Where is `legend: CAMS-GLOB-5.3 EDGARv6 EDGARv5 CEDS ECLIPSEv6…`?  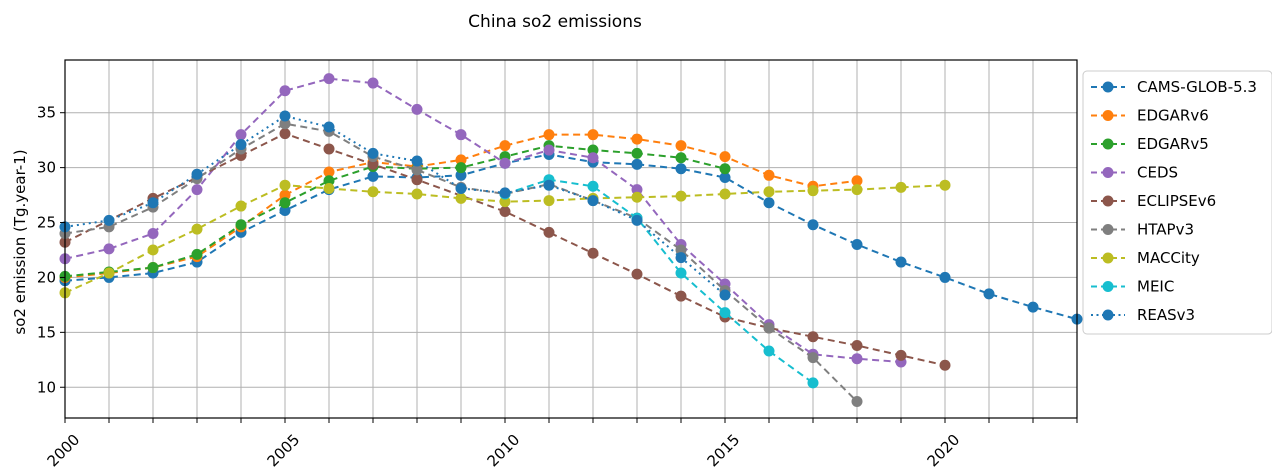 legend: CAMS-GLOB-5.3 EDGARv6 EDGARv5 CEDS ECLIPSEv6… is located at coordinates (1177, 202).